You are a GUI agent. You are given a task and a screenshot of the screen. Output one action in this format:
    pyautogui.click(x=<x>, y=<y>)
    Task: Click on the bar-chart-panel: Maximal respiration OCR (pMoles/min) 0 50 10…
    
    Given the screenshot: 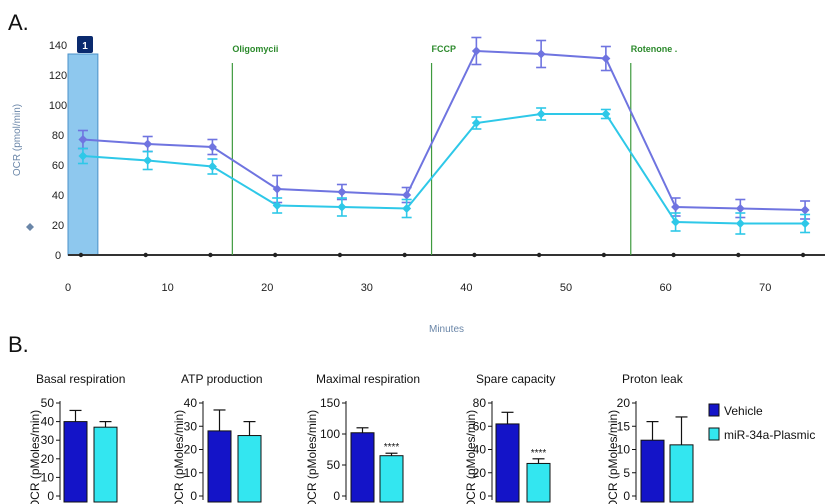 What is the action you would take?
    pyautogui.click(x=362, y=438)
    